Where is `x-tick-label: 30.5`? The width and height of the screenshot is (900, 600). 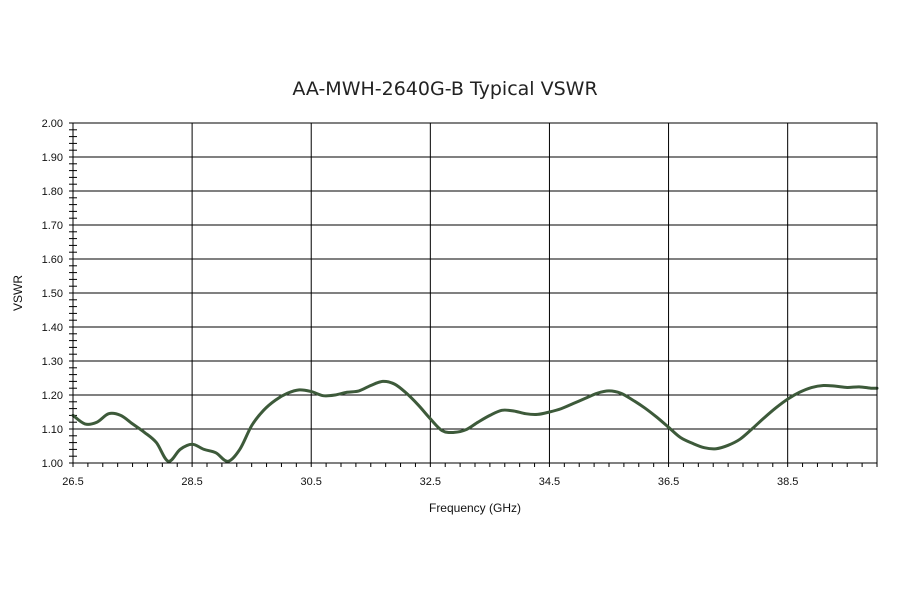
x-tick-label: 30.5 is located at coordinates (311, 482).